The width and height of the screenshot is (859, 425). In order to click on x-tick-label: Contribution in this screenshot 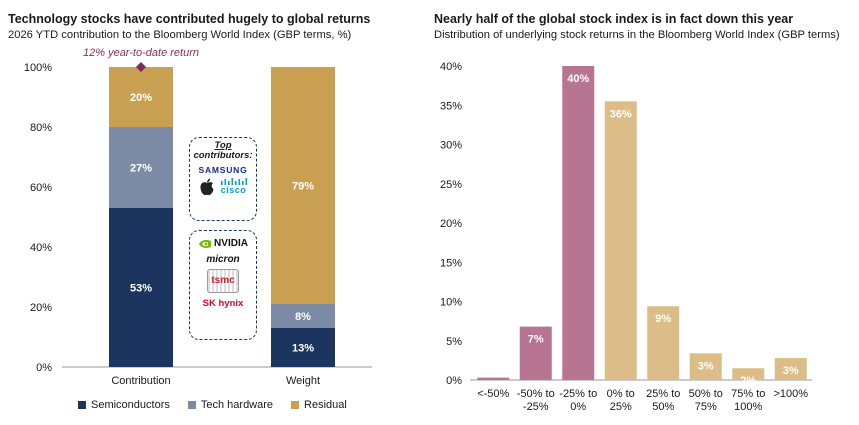, I will do `click(140, 381)`.